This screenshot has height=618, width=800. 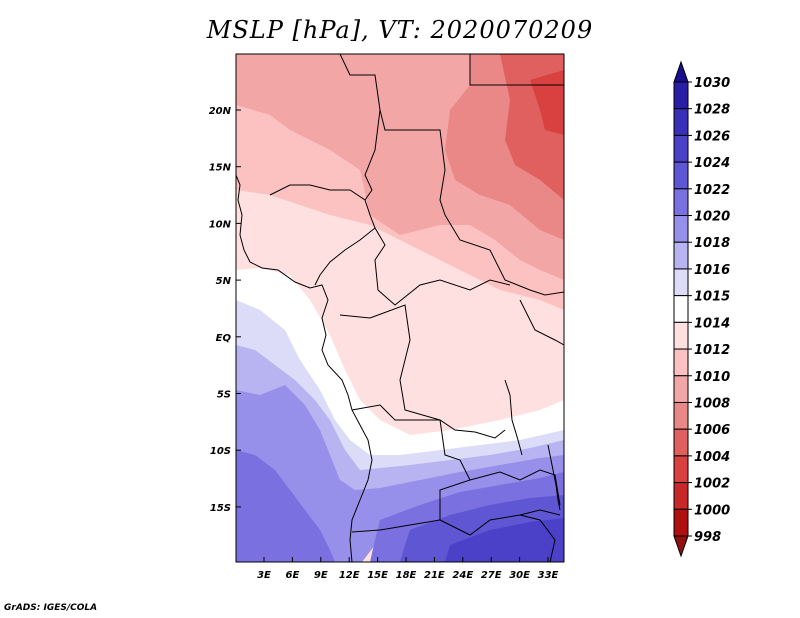 I want to click on lon-tick-label: 9E, so click(x=321, y=575).